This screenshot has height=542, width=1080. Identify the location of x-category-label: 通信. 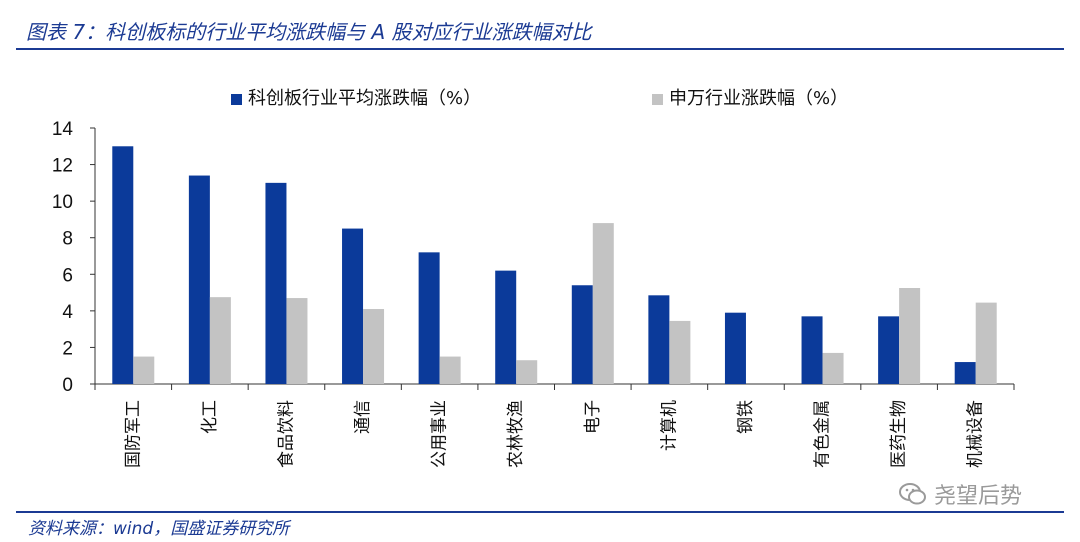
(363, 417).